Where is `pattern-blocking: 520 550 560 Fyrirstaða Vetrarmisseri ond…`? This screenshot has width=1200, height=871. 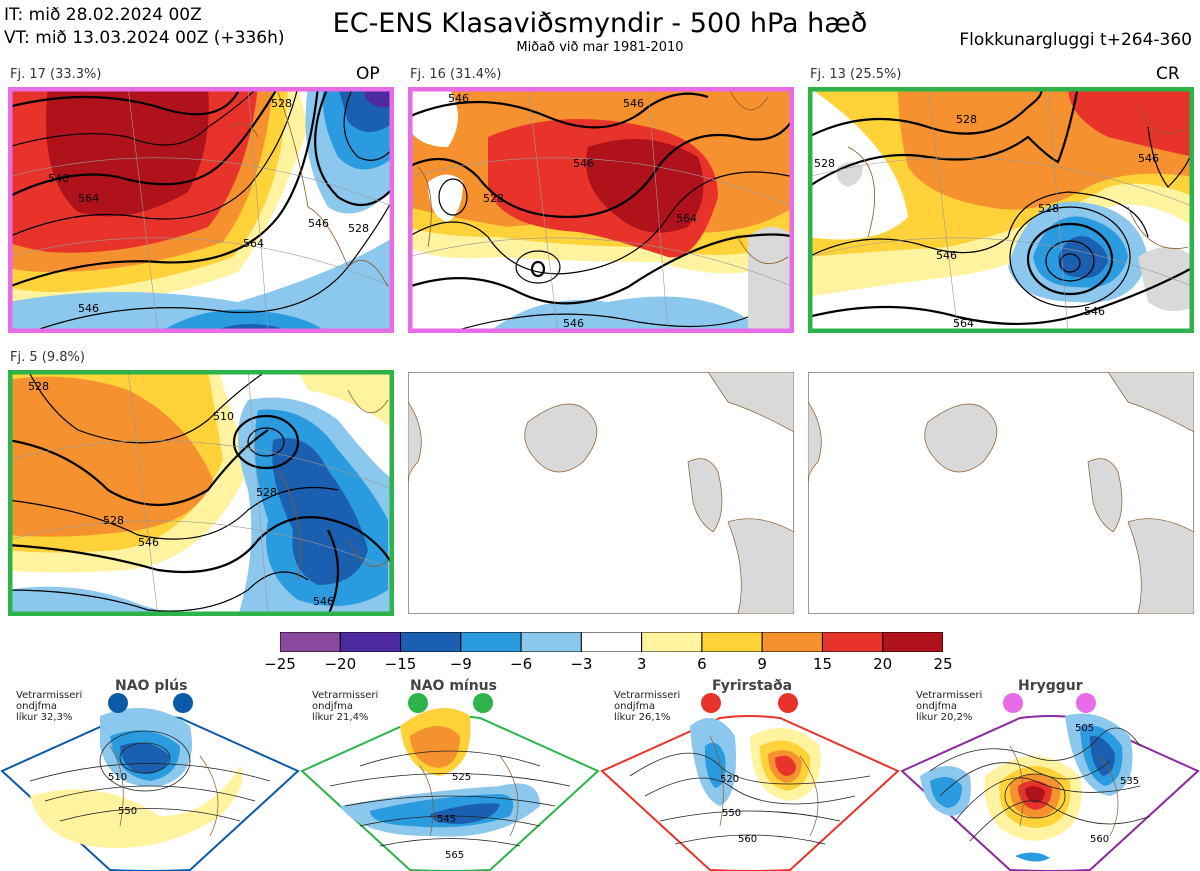 pattern-blocking: 520 550 560 Fyrirstaða Vetrarmisseri ond… is located at coordinates (750, 773).